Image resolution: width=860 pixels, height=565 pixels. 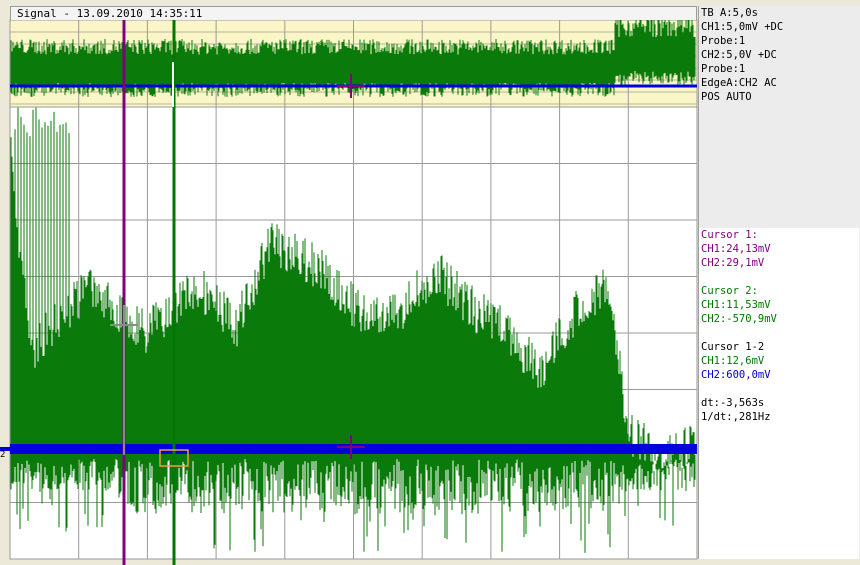 I want to click on cursor2-label: Cursor 2:, so click(x=729, y=291).